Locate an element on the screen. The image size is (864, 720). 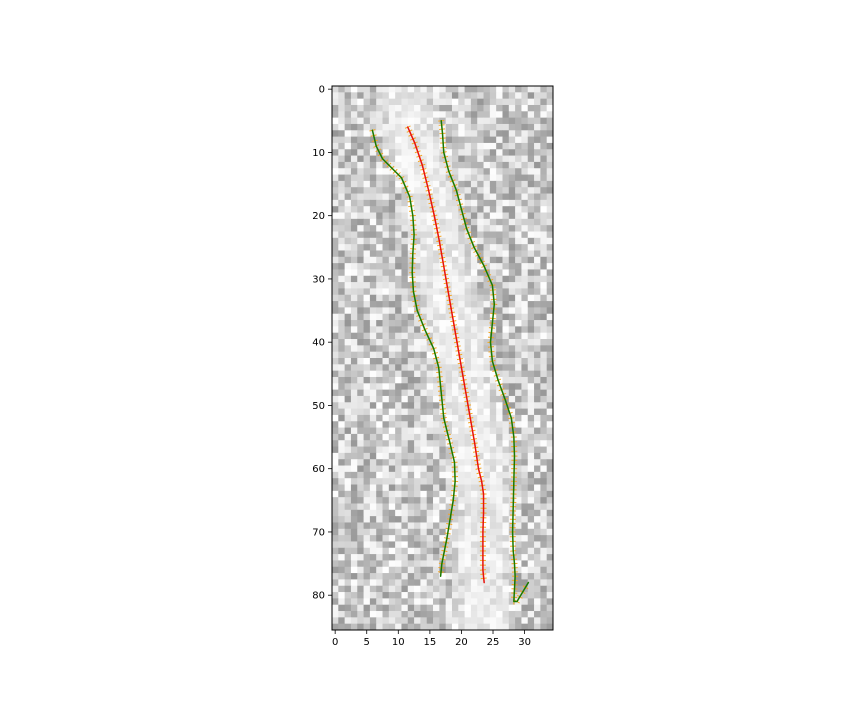
x-tick-label: 25 is located at coordinates (493, 642).